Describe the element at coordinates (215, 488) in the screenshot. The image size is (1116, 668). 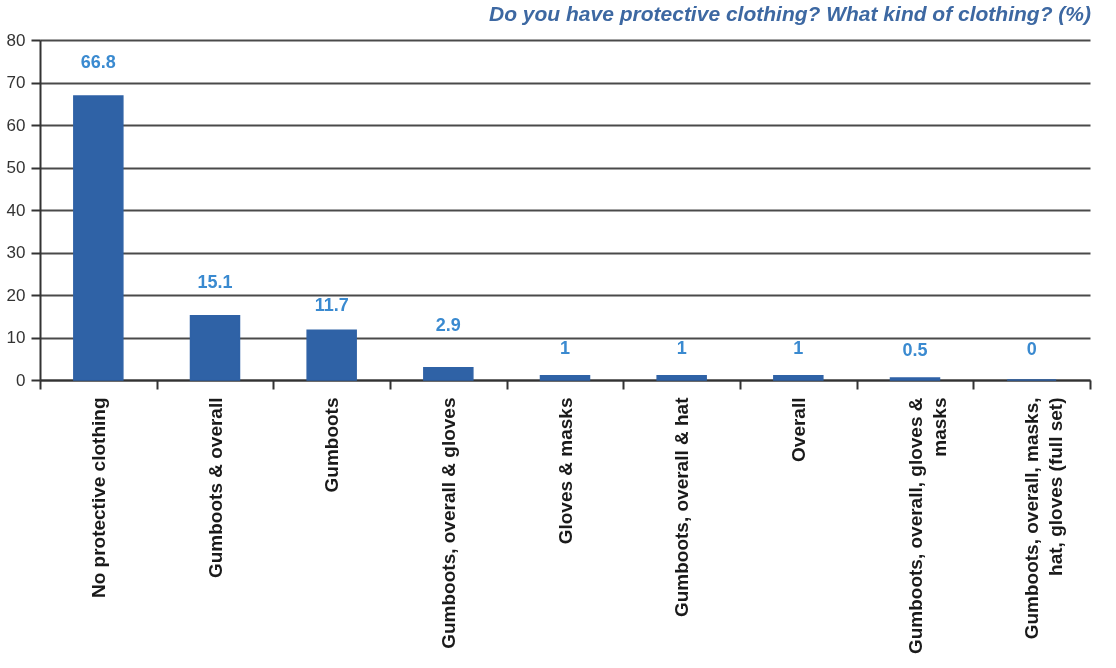
I see `x-tick-label: Gumboots & overall` at that location.